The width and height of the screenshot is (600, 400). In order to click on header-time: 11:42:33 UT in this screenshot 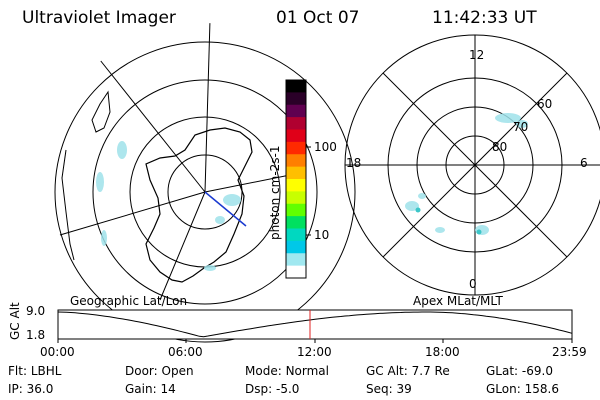, I will do `click(484, 18)`.